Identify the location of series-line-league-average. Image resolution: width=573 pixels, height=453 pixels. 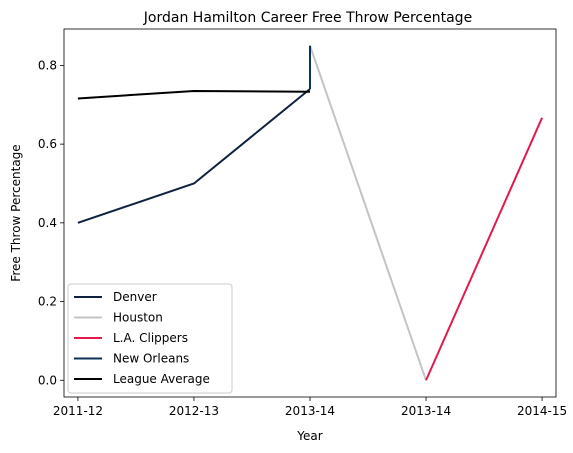
(194, 94).